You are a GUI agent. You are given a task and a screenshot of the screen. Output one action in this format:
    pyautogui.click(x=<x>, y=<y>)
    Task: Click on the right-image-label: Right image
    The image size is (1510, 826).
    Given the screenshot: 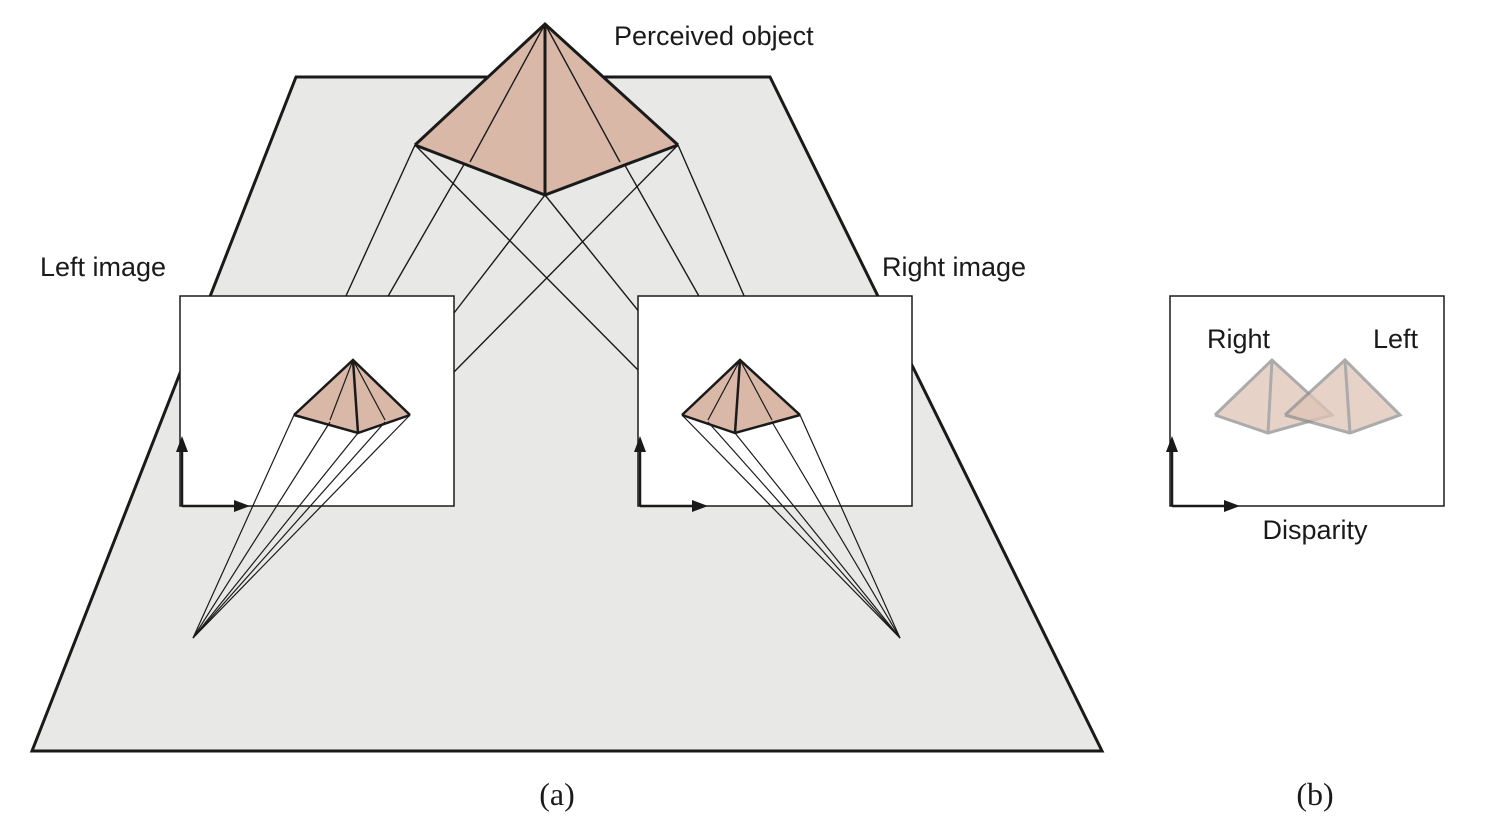 What is the action you would take?
    pyautogui.click(x=954, y=267)
    